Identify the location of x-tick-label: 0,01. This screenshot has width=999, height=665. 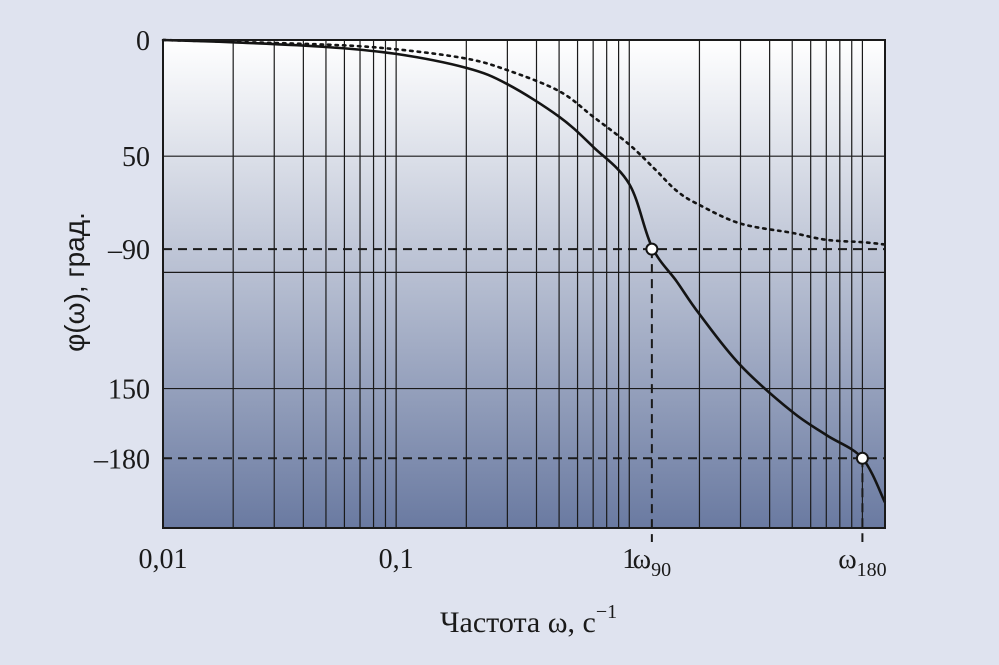
(163, 559).